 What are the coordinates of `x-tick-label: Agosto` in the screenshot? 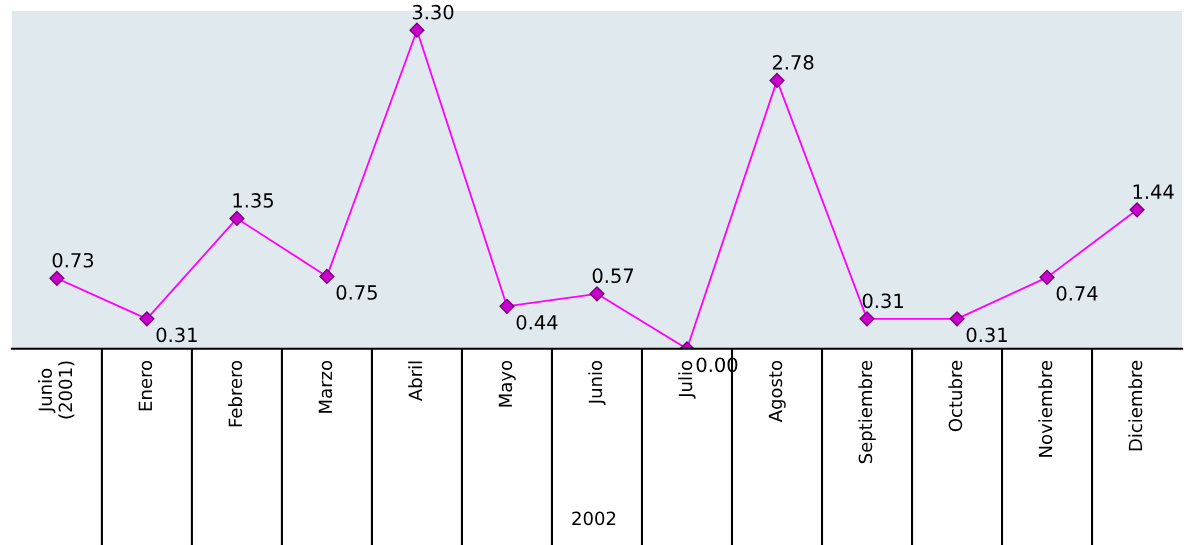 It's located at (777, 391).